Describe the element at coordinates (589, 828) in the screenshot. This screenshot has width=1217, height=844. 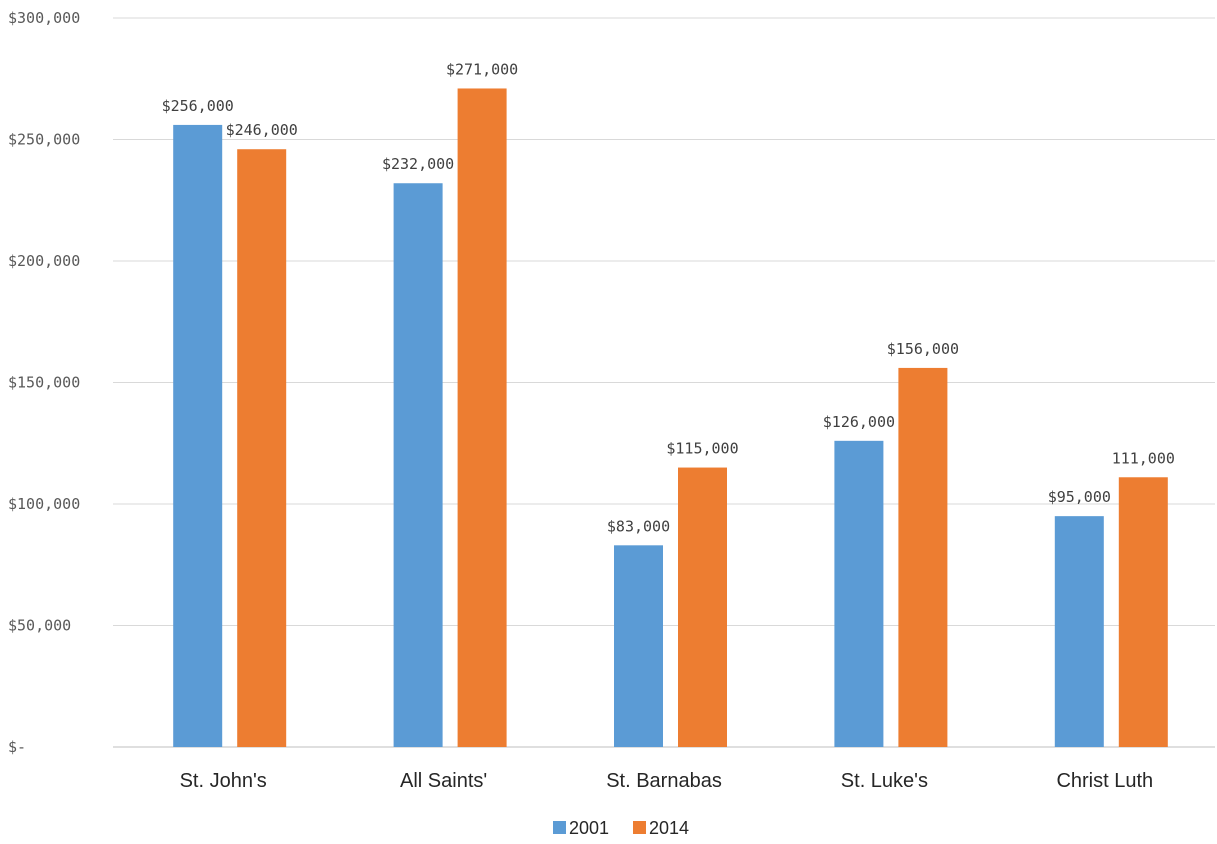
I see `legend-label: 2001` at that location.